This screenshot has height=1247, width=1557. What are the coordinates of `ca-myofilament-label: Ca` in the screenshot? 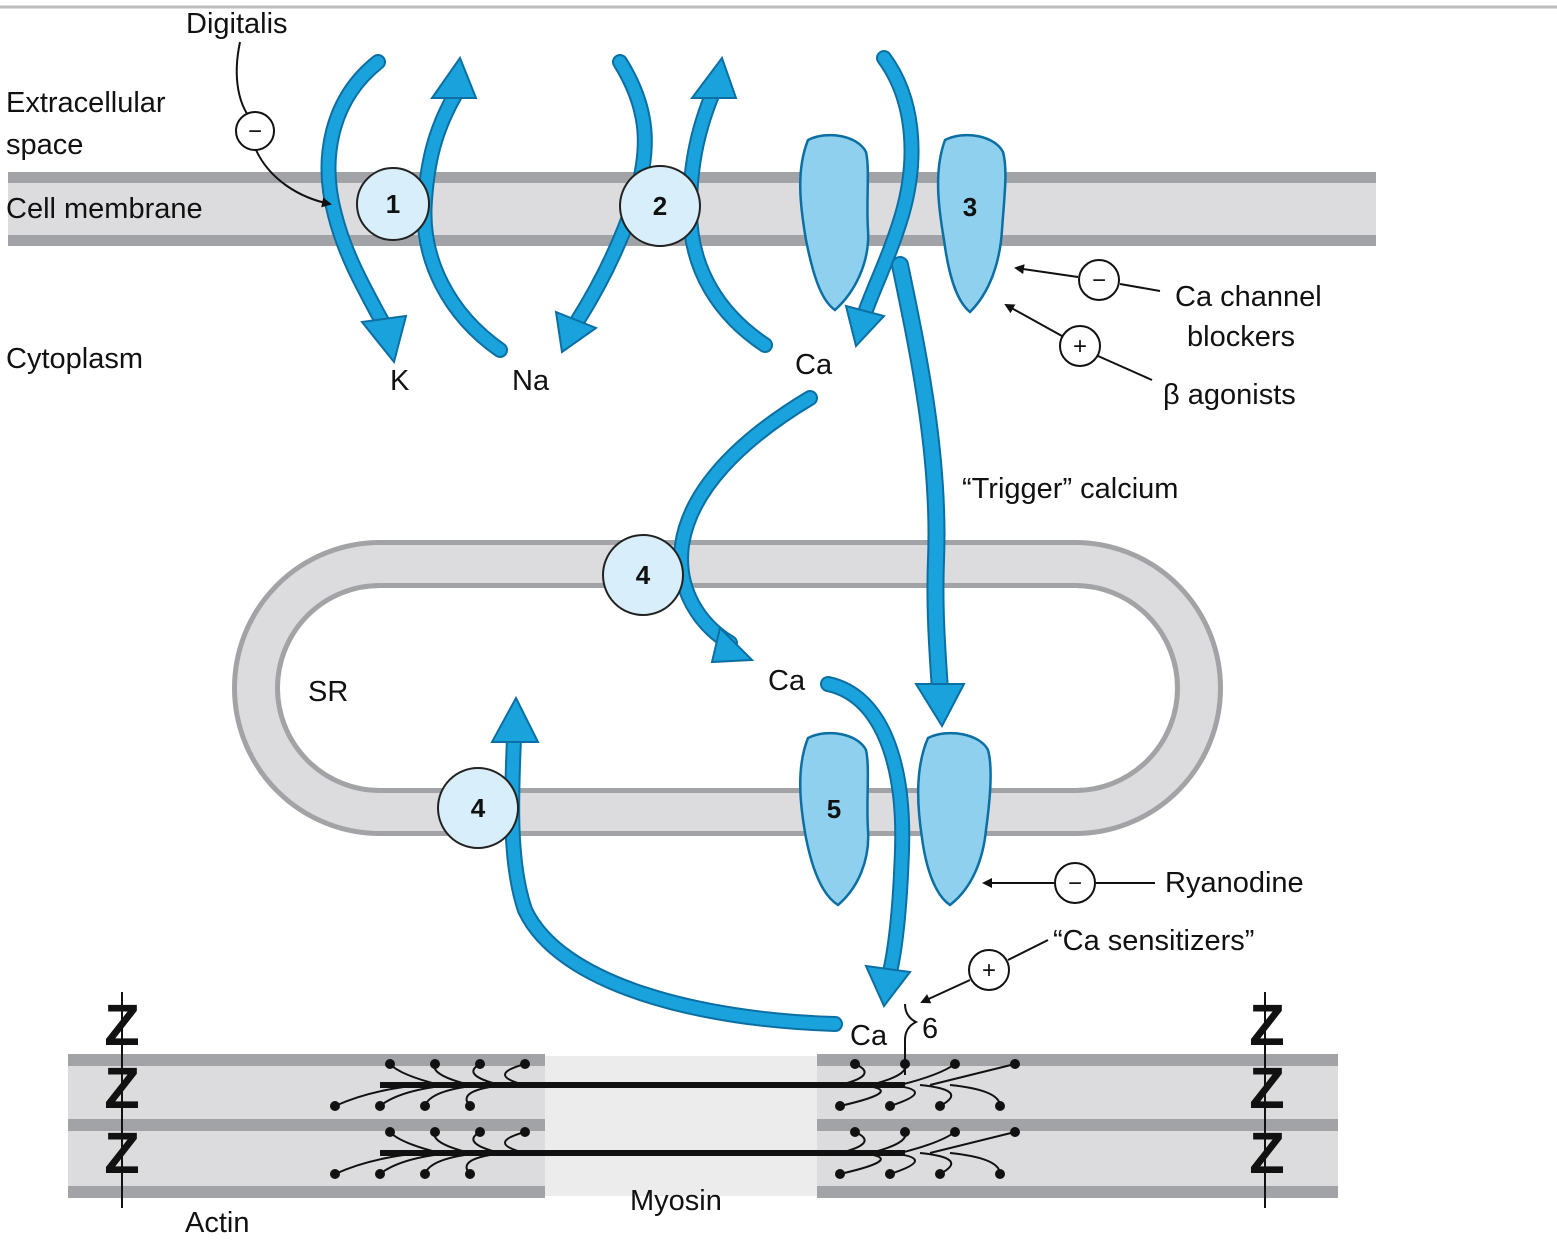 It's located at (869, 1036).